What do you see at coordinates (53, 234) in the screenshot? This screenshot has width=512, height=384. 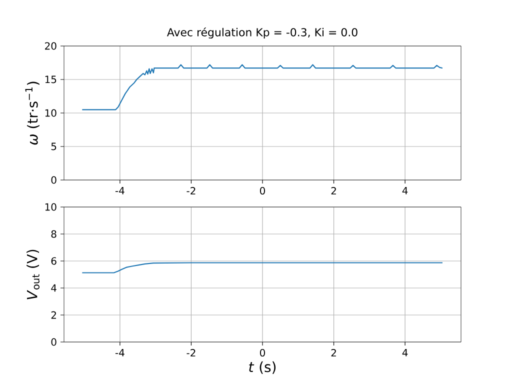 I see `y-tick-label: 8` at bounding box center [53, 234].